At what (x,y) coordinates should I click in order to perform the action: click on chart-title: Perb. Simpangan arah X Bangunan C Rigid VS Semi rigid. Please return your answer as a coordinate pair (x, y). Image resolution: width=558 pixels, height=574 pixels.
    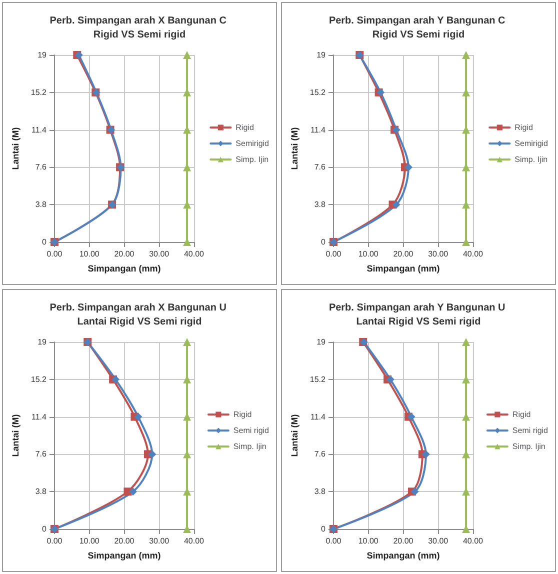
    Looking at the image, I should click on (140, 28).